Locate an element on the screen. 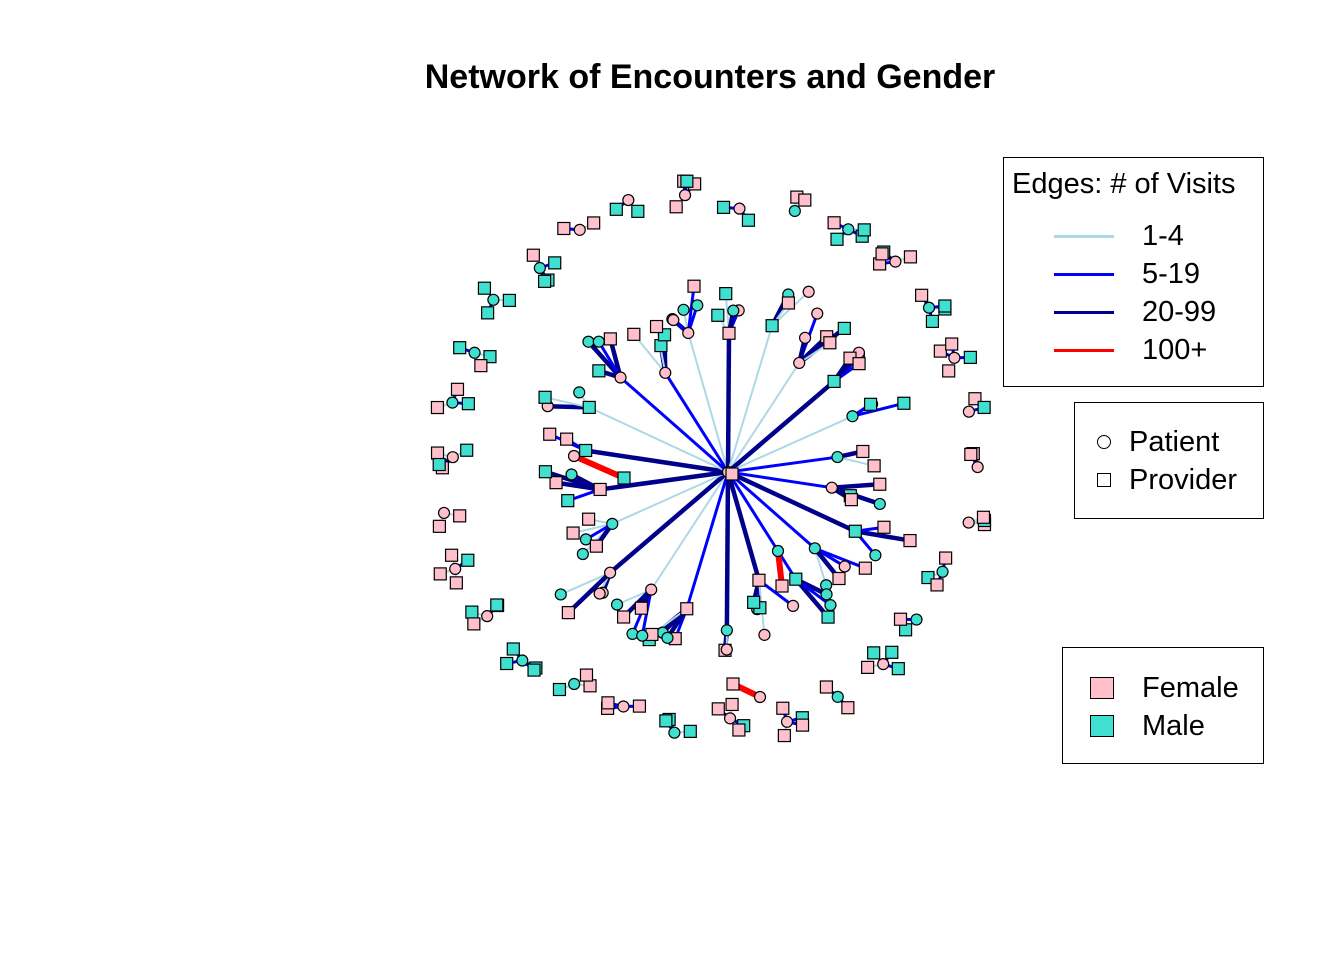  legend-node-type: Patient Provider is located at coordinates (1169, 460).